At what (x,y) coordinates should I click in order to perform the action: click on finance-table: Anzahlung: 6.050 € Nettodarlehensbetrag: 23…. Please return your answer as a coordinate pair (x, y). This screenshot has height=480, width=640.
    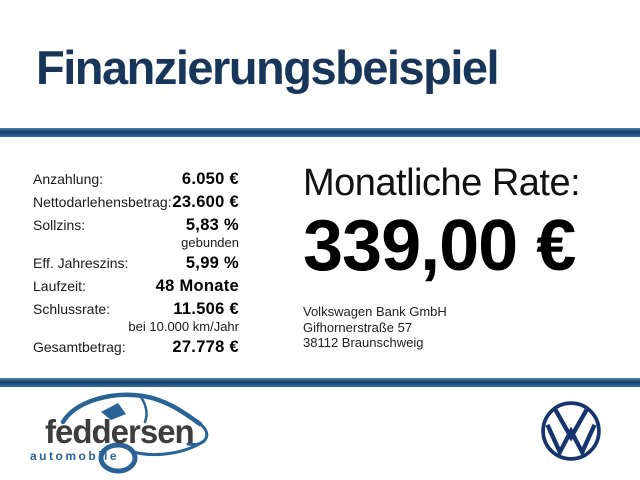
    Looking at the image, I should click on (136, 265).